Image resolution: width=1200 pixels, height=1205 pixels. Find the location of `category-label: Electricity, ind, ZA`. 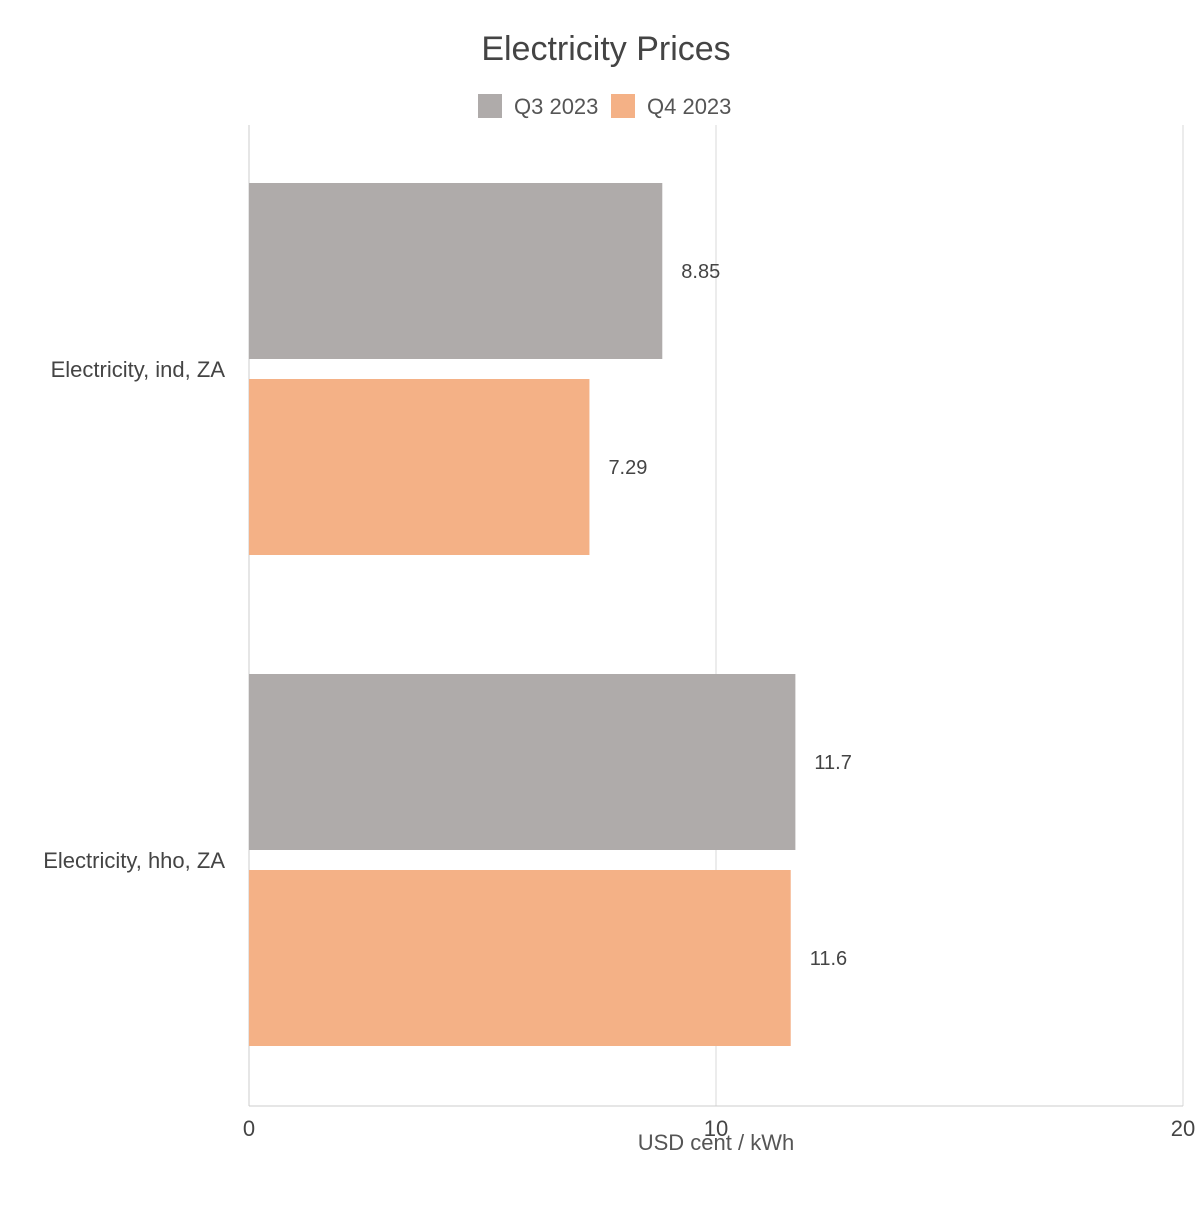

category-label: Electricity, ind, ZA is located at coordinates (138, 369).